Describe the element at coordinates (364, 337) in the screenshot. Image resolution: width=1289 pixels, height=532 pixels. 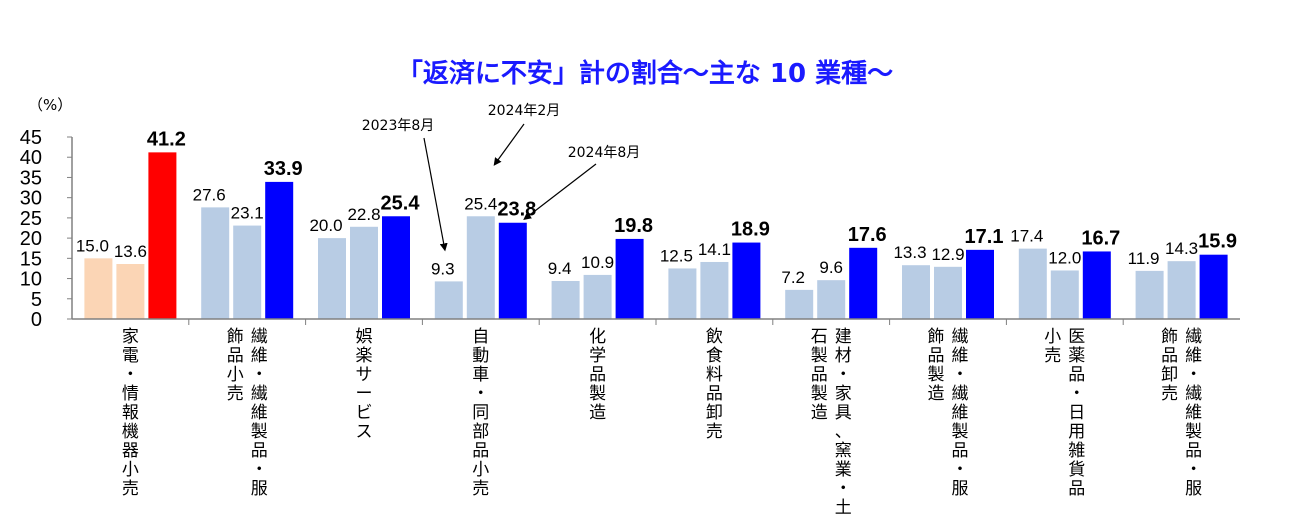
I see `category-char: 娯` at that location.